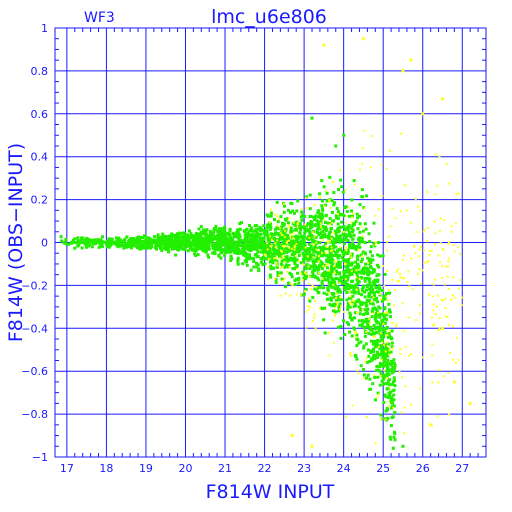 This screenshot has height=512, width=512. What do you see at coordinates (304, 468) in the screenshot?
I see `x-tick-label: 23` at bounding box center [304, 468].